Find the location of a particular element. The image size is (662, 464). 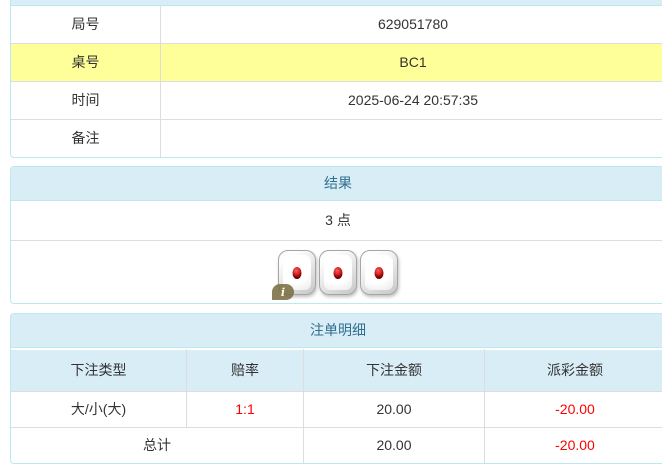

die-2-face is located at coordinates (338, 272).